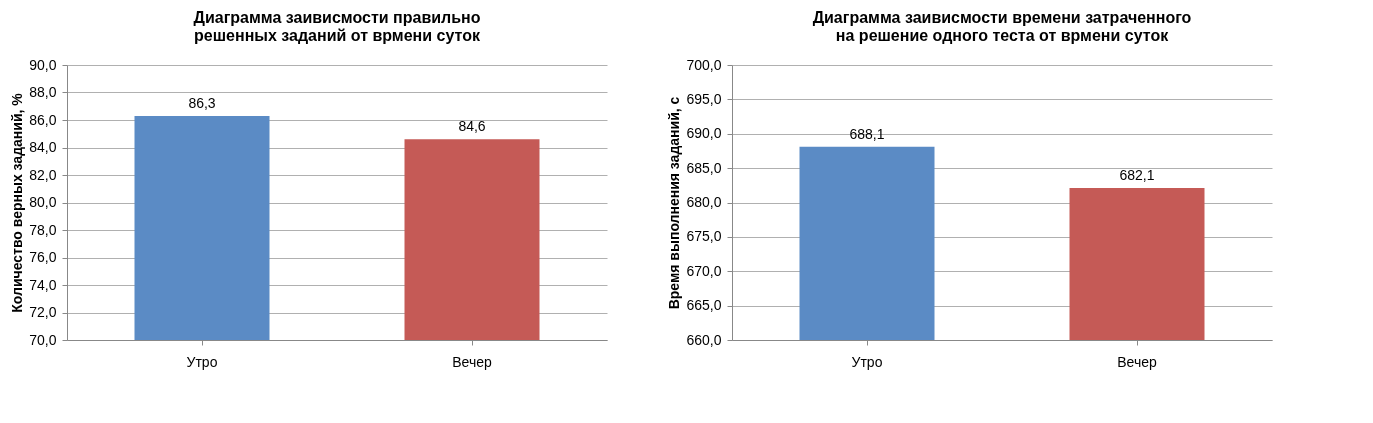 The height and width of the screenshot is (423, 1373). What do you see at coordinates (704, 133) in the screenshot?
I see `y-tick-label: 690,0` at bounding box center [704, 133].